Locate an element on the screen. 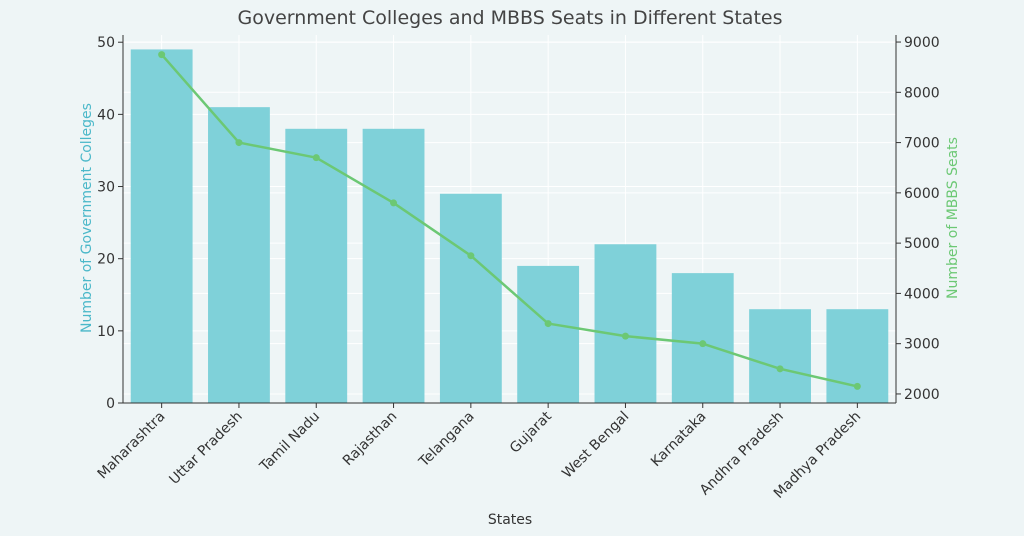  y2-tick-label: 8000 is located at coordinates (922, 93).